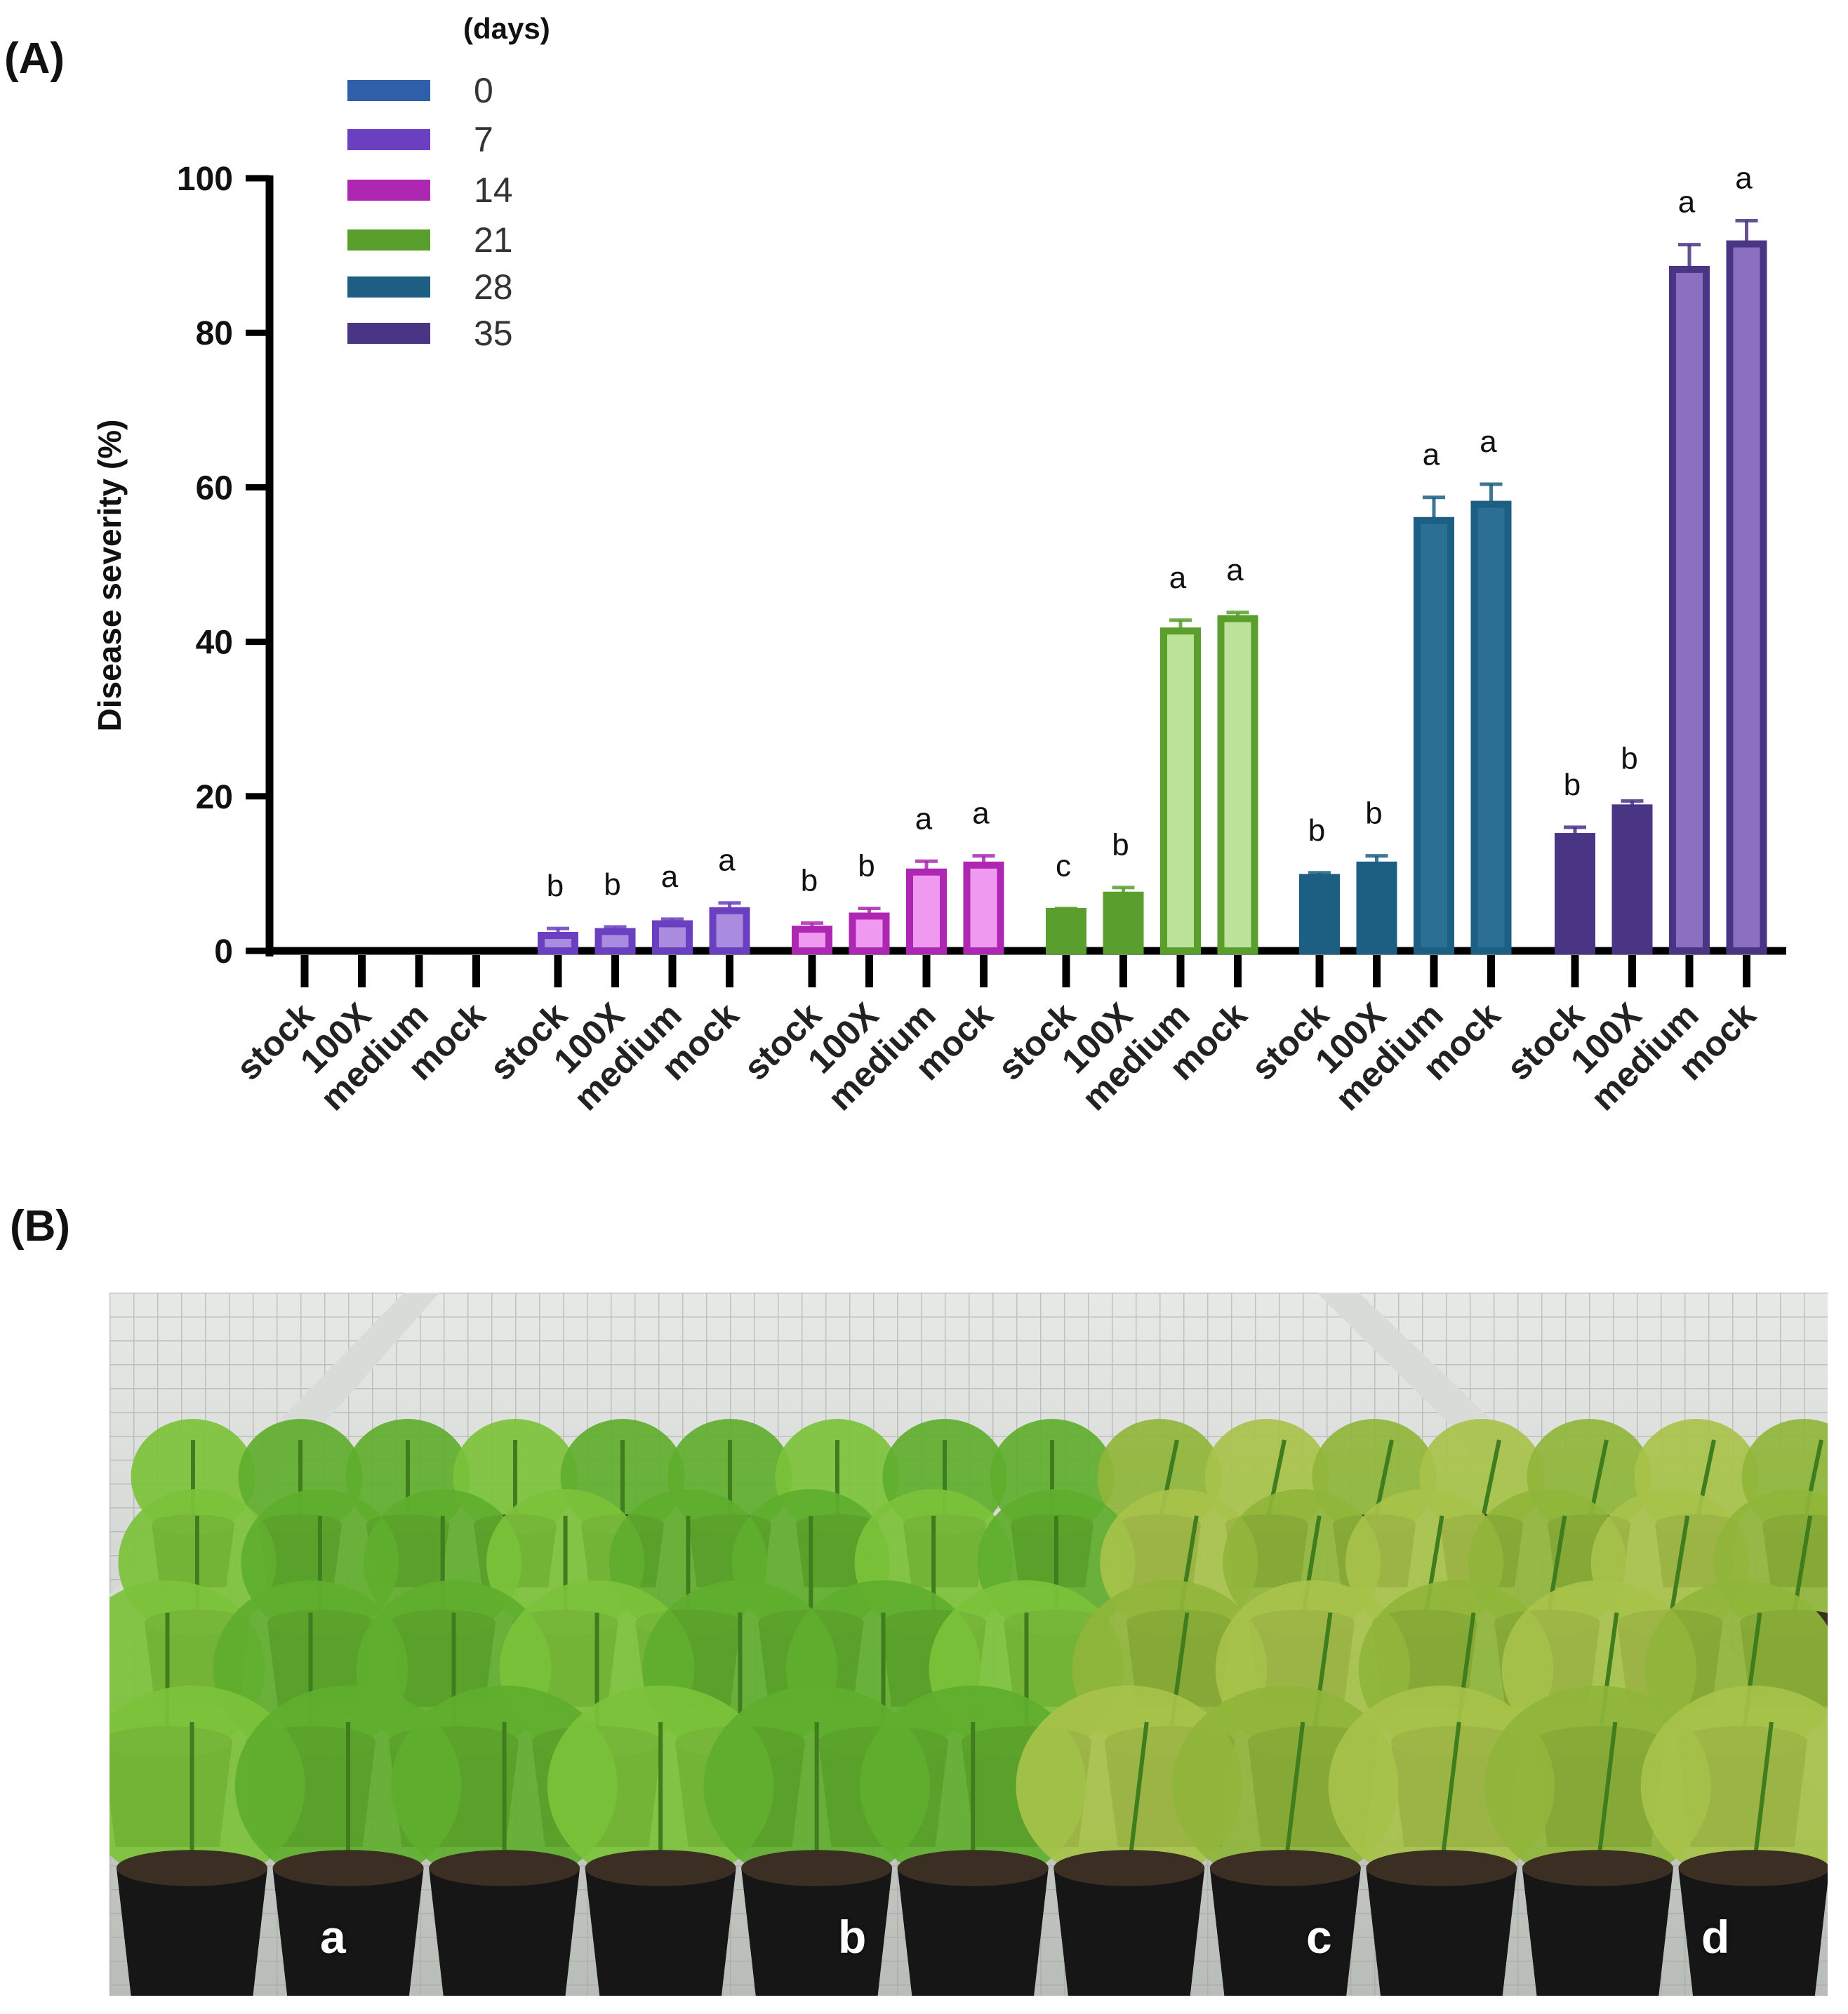  I want to click on bar-21-100X, so click(1123, 923).